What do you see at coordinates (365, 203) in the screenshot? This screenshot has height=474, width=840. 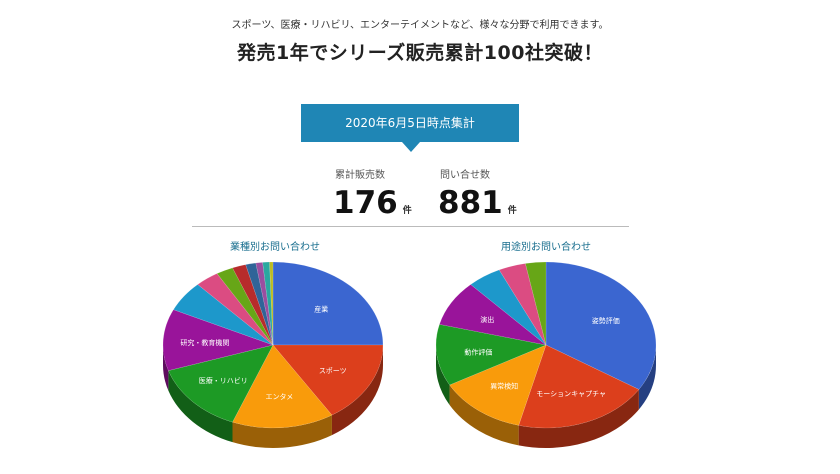 I see `stat-sales-value: 176` at bounding box center [365, 203].